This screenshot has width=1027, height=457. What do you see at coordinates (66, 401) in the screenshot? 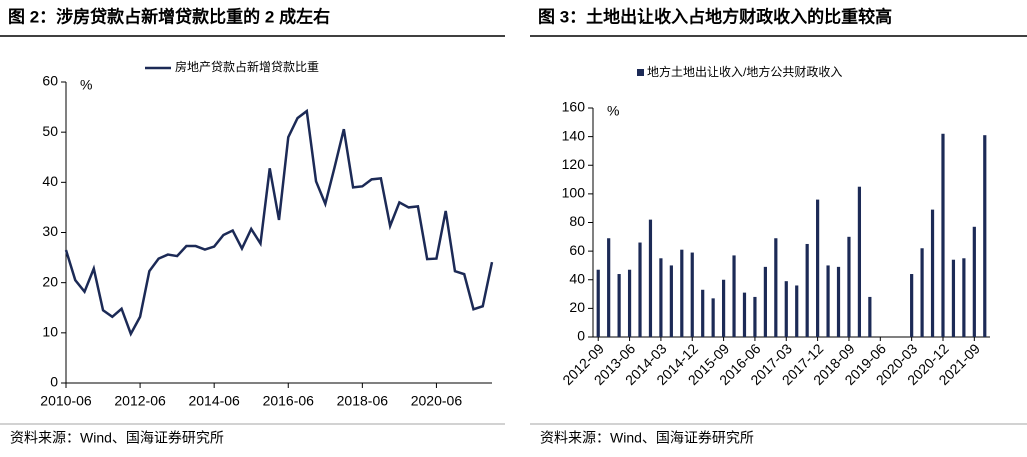
I see `x-tick-label: 2010-06` at bounding box center [66, 401].